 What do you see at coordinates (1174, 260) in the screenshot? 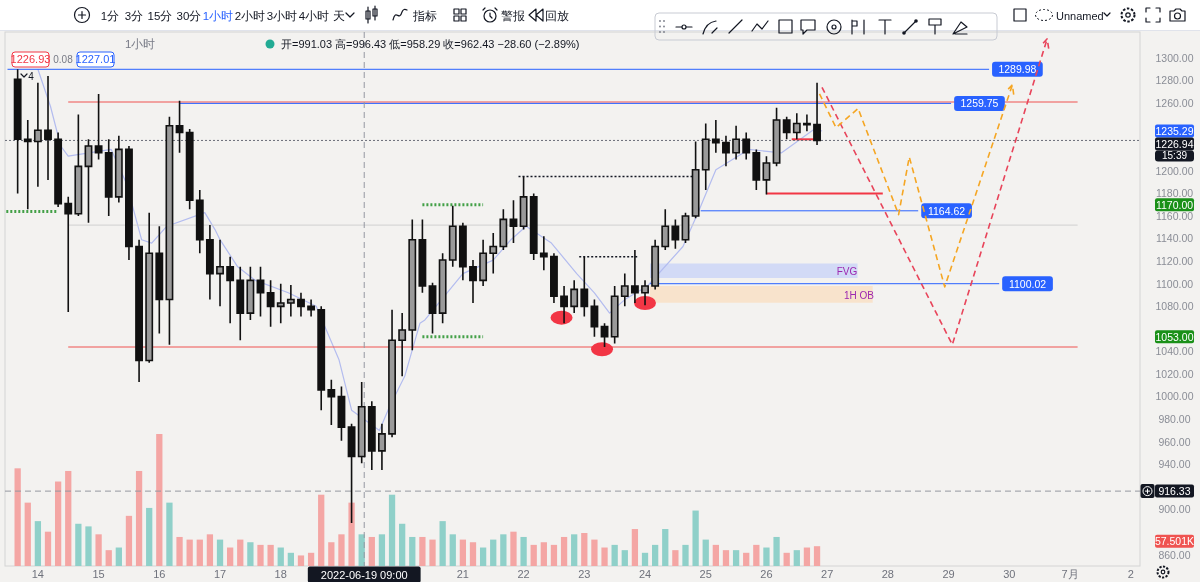
I see `y-tick-label: 1120.00` at bounding box center [1174, 260].